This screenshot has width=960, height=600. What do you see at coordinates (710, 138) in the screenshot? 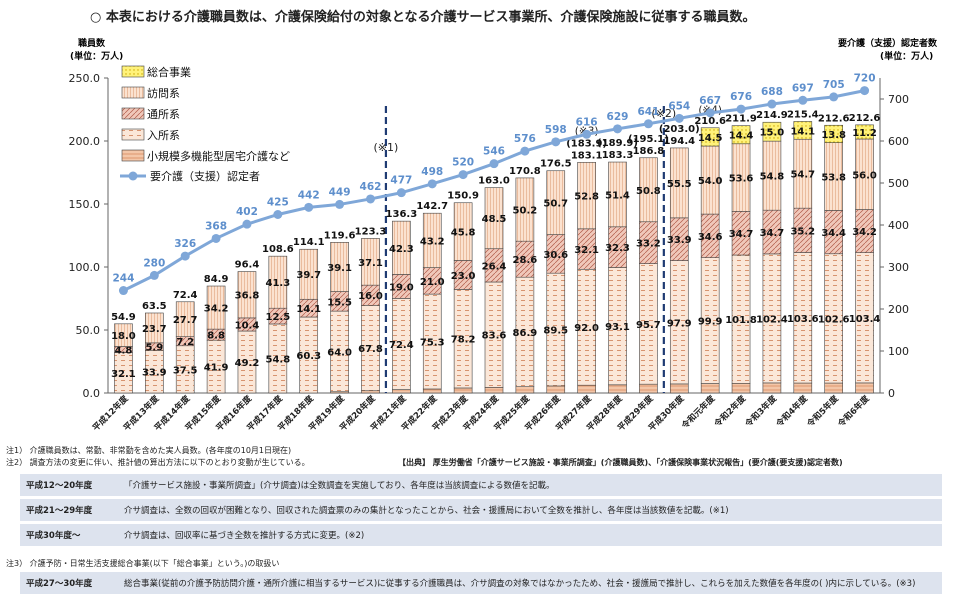
I see `bar-value-label: 14.5` at bounding box center [710, 138].